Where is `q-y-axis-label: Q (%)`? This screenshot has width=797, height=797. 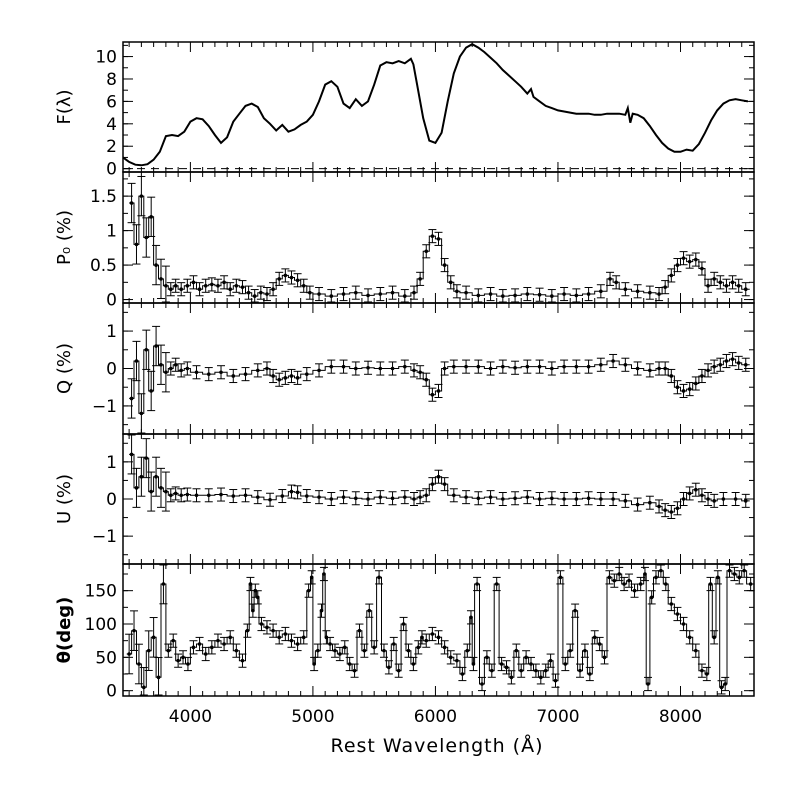
q-y-axis-label: Q (%) is located at coordinates (64, 368).